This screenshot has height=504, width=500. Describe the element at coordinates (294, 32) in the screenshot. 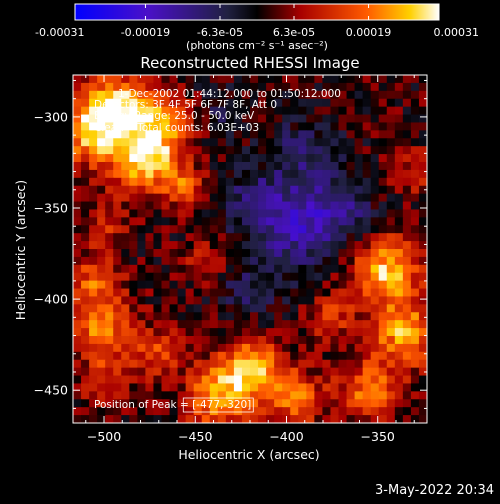

I see `colorbar-tick-label: 6.3e-05` at that location.